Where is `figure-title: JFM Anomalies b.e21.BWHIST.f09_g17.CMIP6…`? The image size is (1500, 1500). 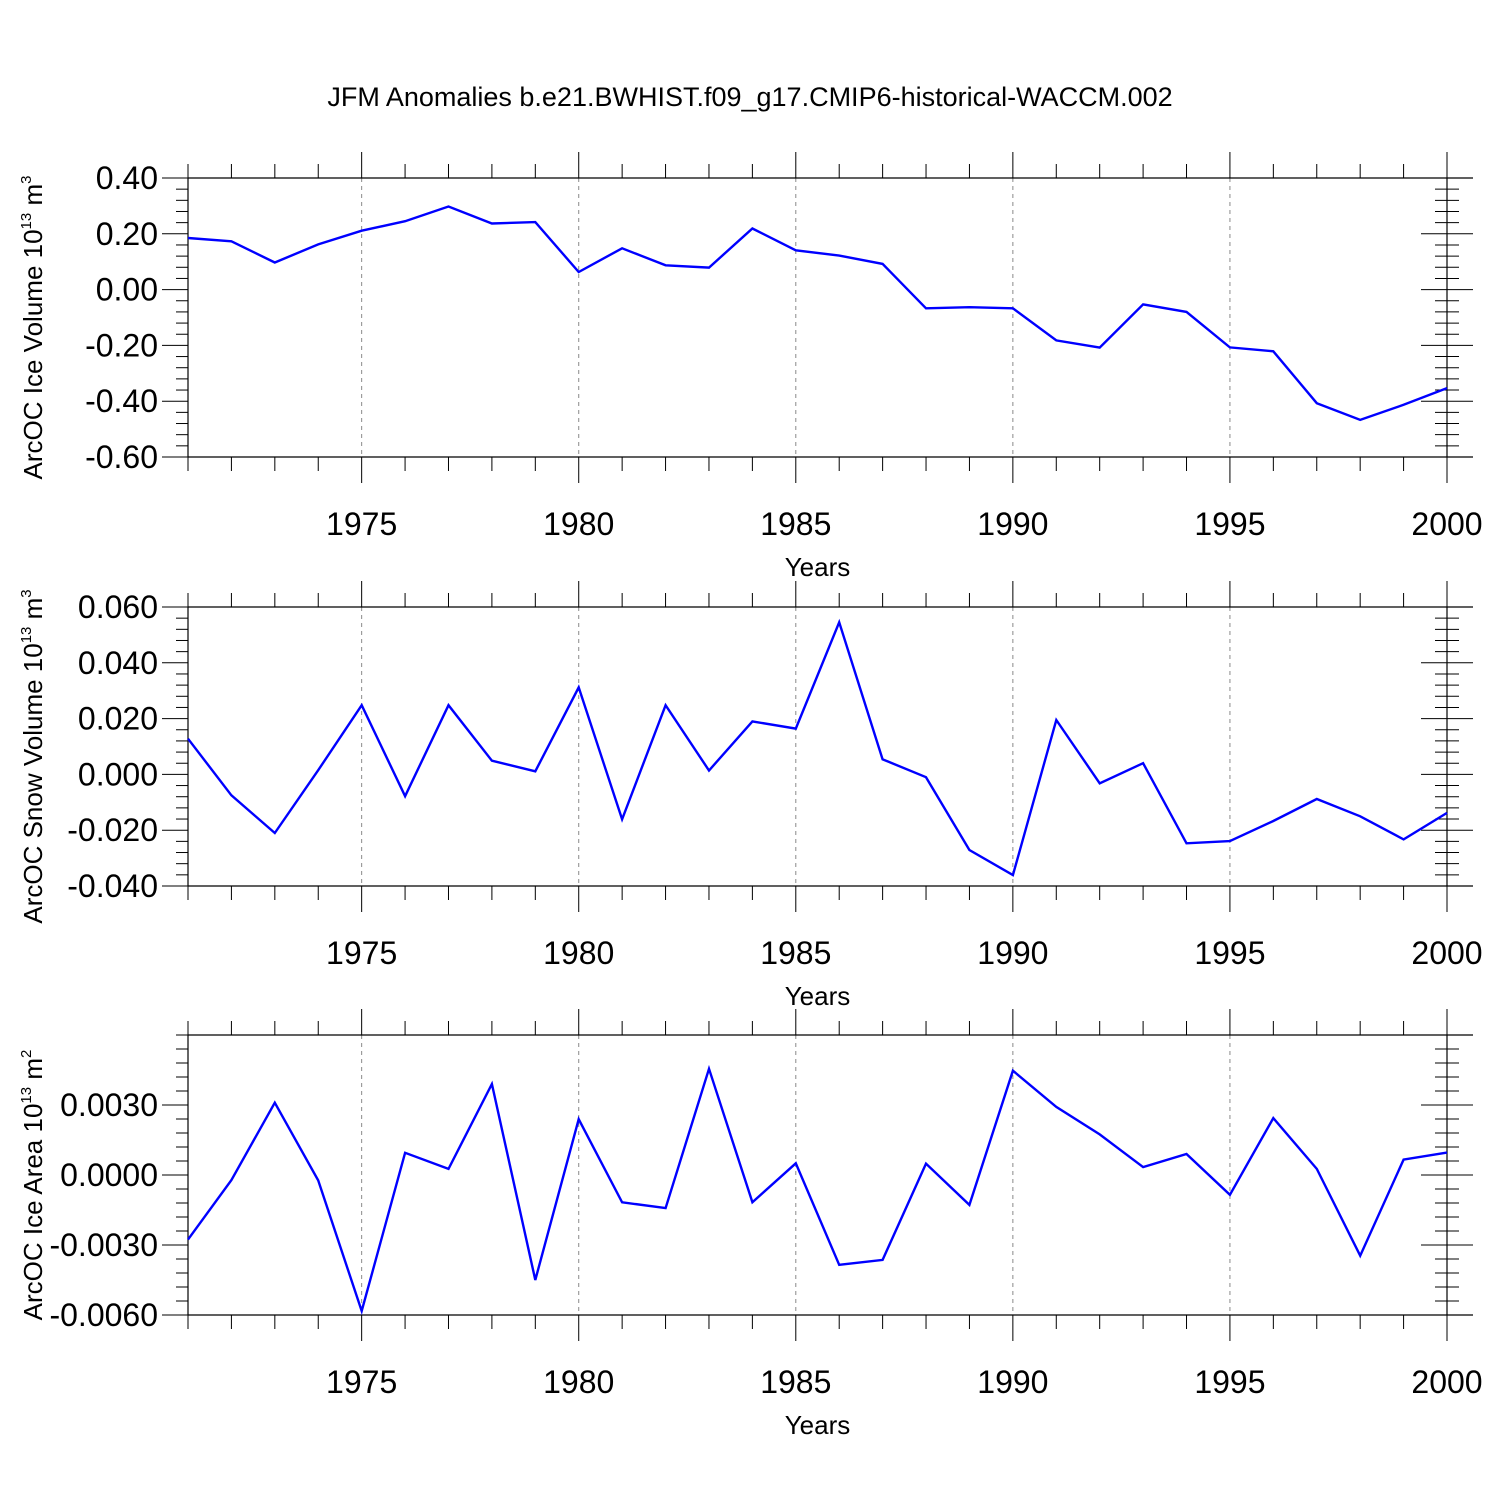
figure-title: JFM Anomalies b.e21.BWHIST.f09_g17.CMIP6… is located at coordinates (750, 97).